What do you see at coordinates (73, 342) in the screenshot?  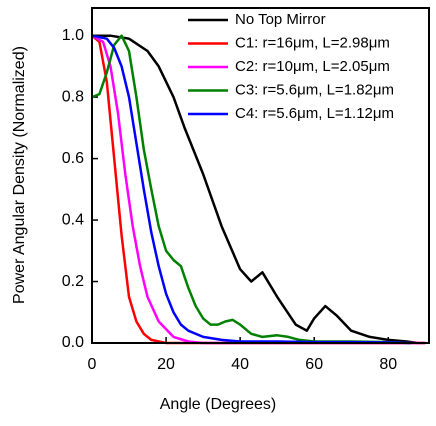 I see `y-tick-label: 0.0` at bounding box center [73, 342].